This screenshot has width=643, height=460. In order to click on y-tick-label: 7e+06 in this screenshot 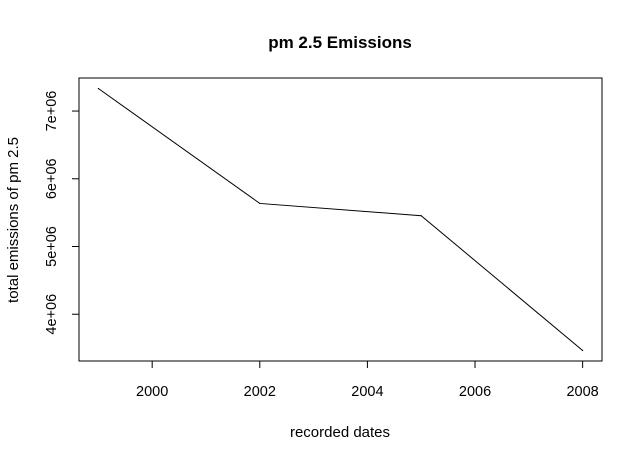, I will do `click(52, 111)`.